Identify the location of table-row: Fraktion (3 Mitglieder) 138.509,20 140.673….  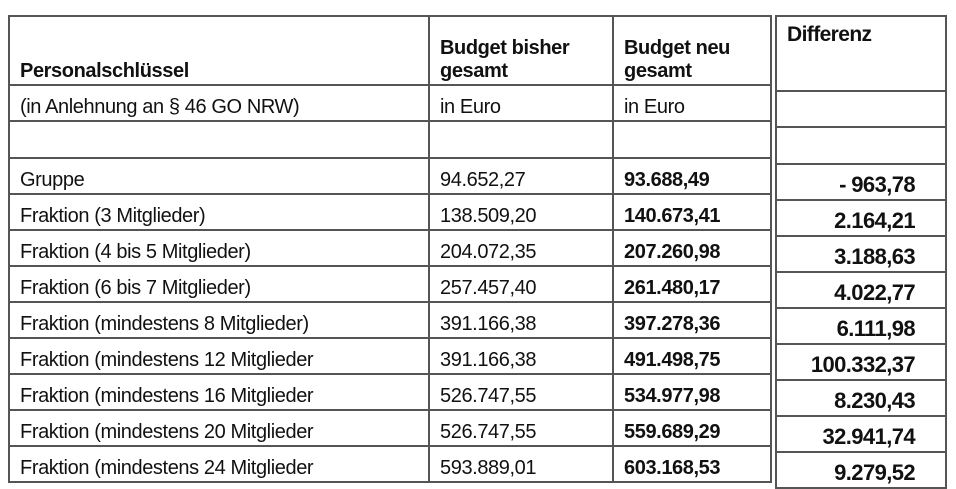
(390, 212).